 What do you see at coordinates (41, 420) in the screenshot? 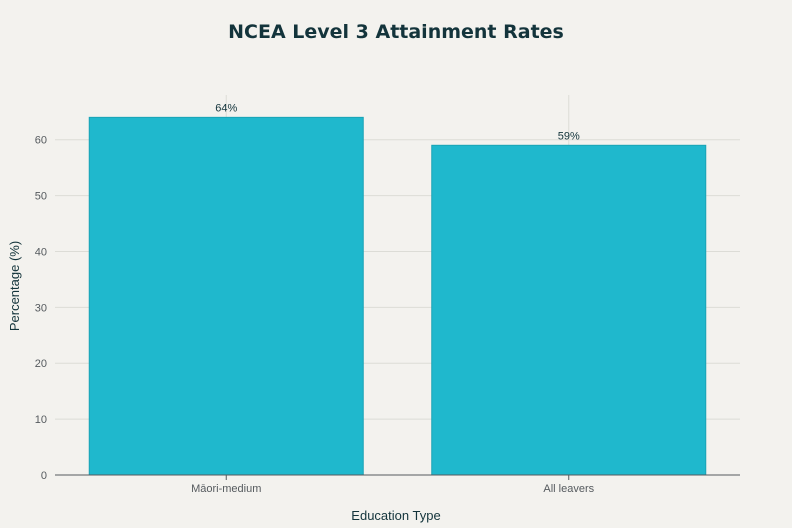
I see `y-tick-label-10: 10` at bounding box center [41, 420].